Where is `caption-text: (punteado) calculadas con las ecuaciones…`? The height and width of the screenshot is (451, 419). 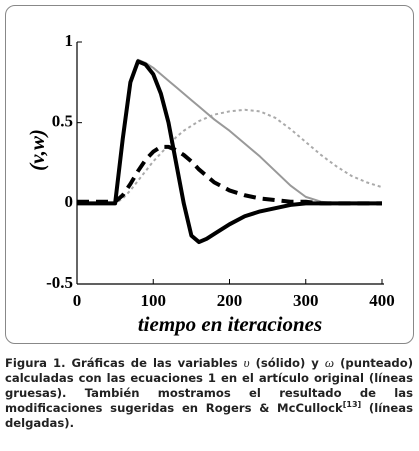 caption-text: (punteado) calculadas con las ecuaciones… is located at coordinates (209, 385).